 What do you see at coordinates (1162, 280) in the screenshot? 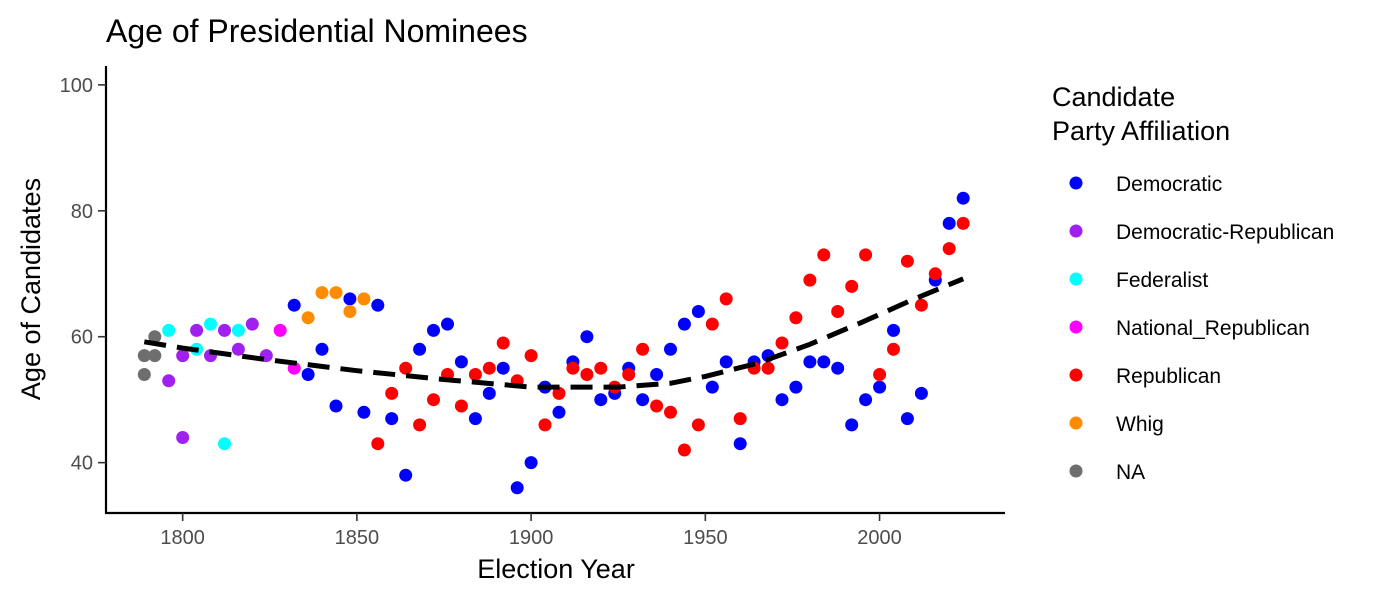
I see `legend-label: Federalist` at bounding box center [1162, 280].